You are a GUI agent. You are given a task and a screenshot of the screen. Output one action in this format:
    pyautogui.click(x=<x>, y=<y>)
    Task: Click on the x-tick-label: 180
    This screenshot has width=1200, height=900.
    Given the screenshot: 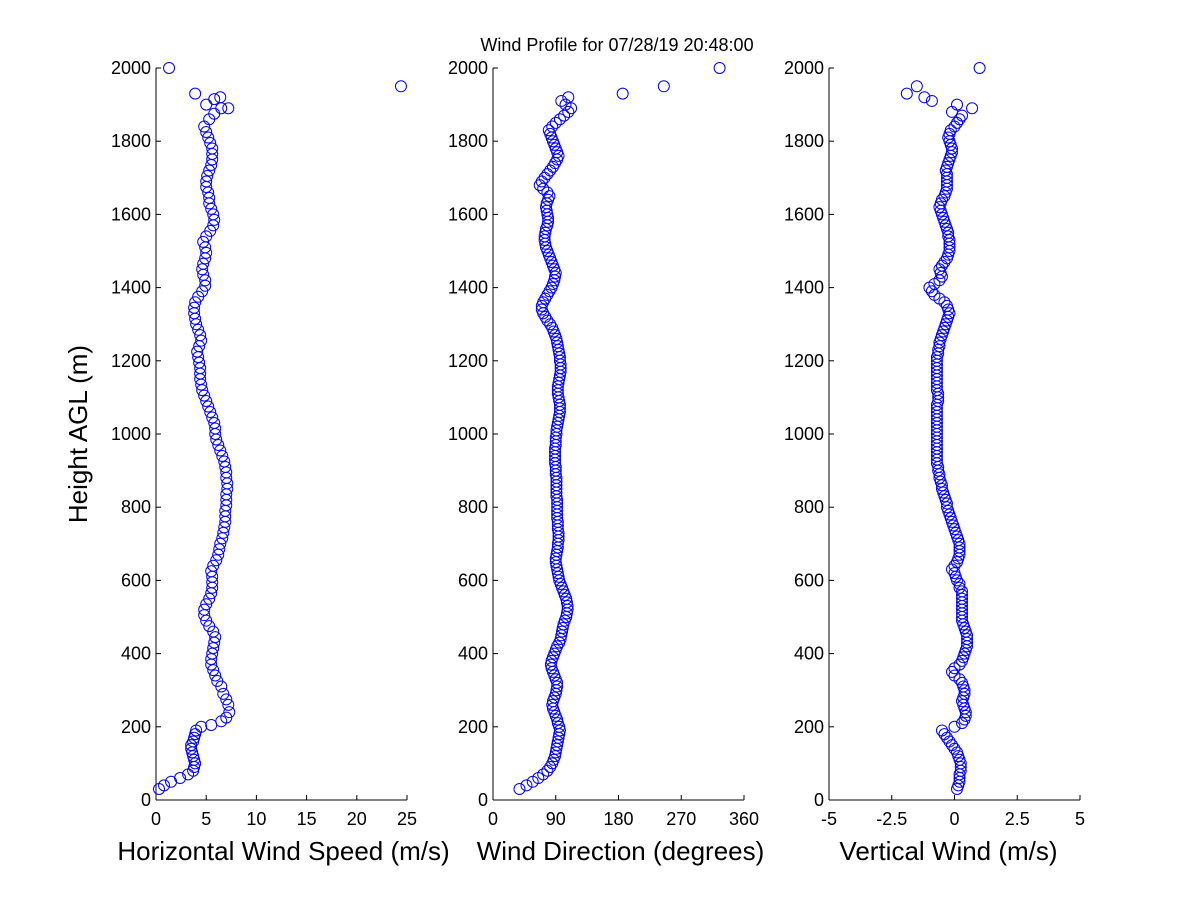 What is the action you would take?
    pyautogui.click(x=618, y=819)
    